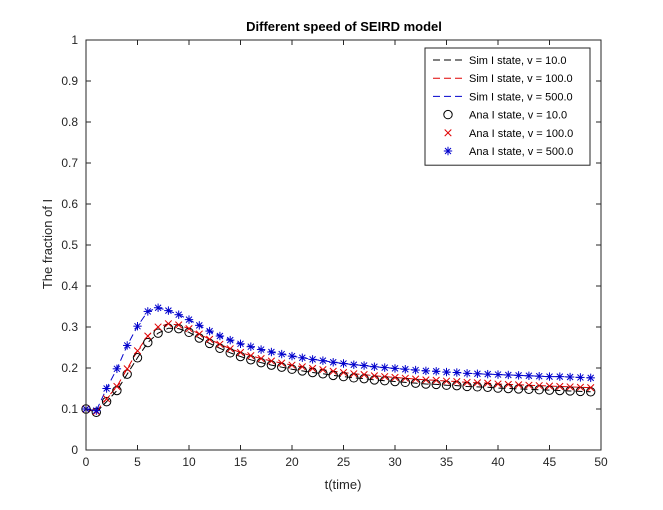 Image resolution: width=663 pixels, height=510 pixels. Describe the element at coordinates (74, 450) in the screenshot. I see `y-tick-label: 0` at that location.